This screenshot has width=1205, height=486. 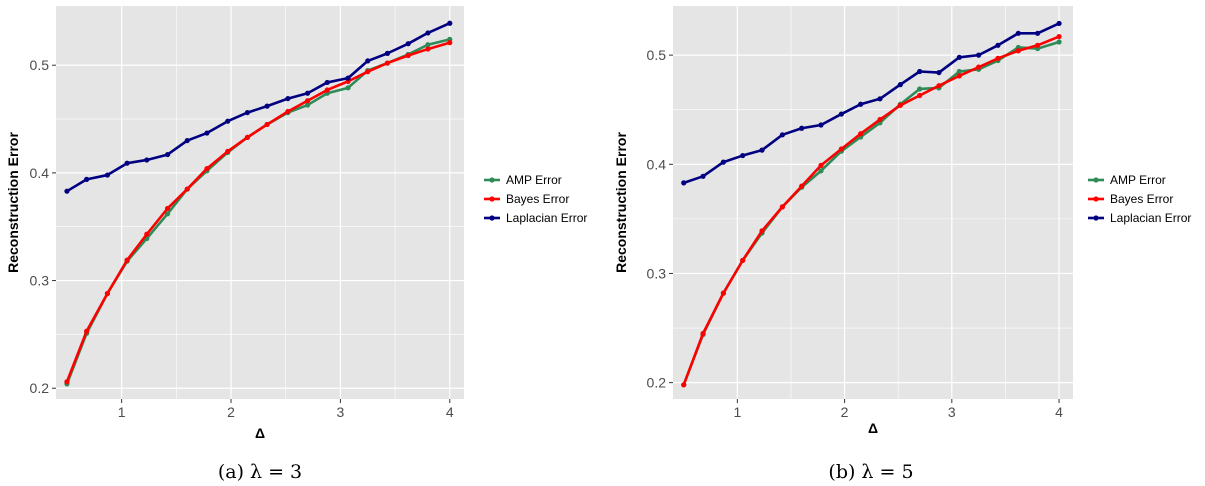 What do you see at coordinates (1096, 199) in the screenshot?
I see `legend-key-point-bayes-error` at bounding box center [1096, 199].